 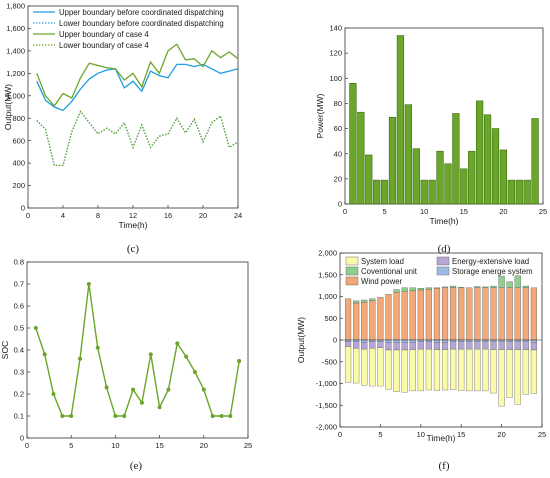 What do you see at coordinates (389, 271) in the screenshot?
I see `panel-f-legend-label: Coventional unit` at bounding box center [389, 271].